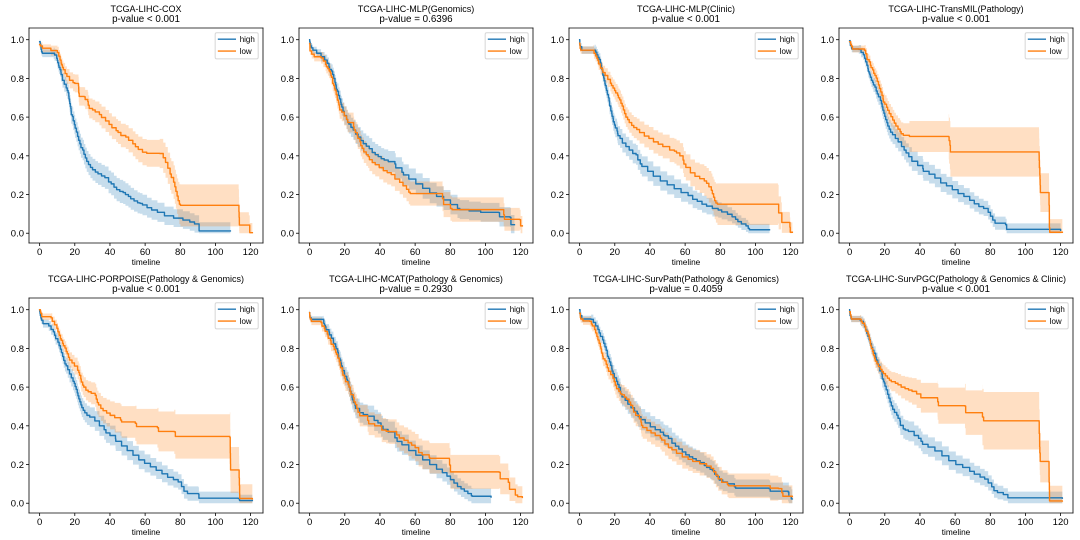 Image resolution: width=1080 pixels, height=540 pixels. What do you see at coordinates (145, 9) in the screenshot?
I see `svg-text: TCGA-LIHC-COX` at bounding box center [145, 9].